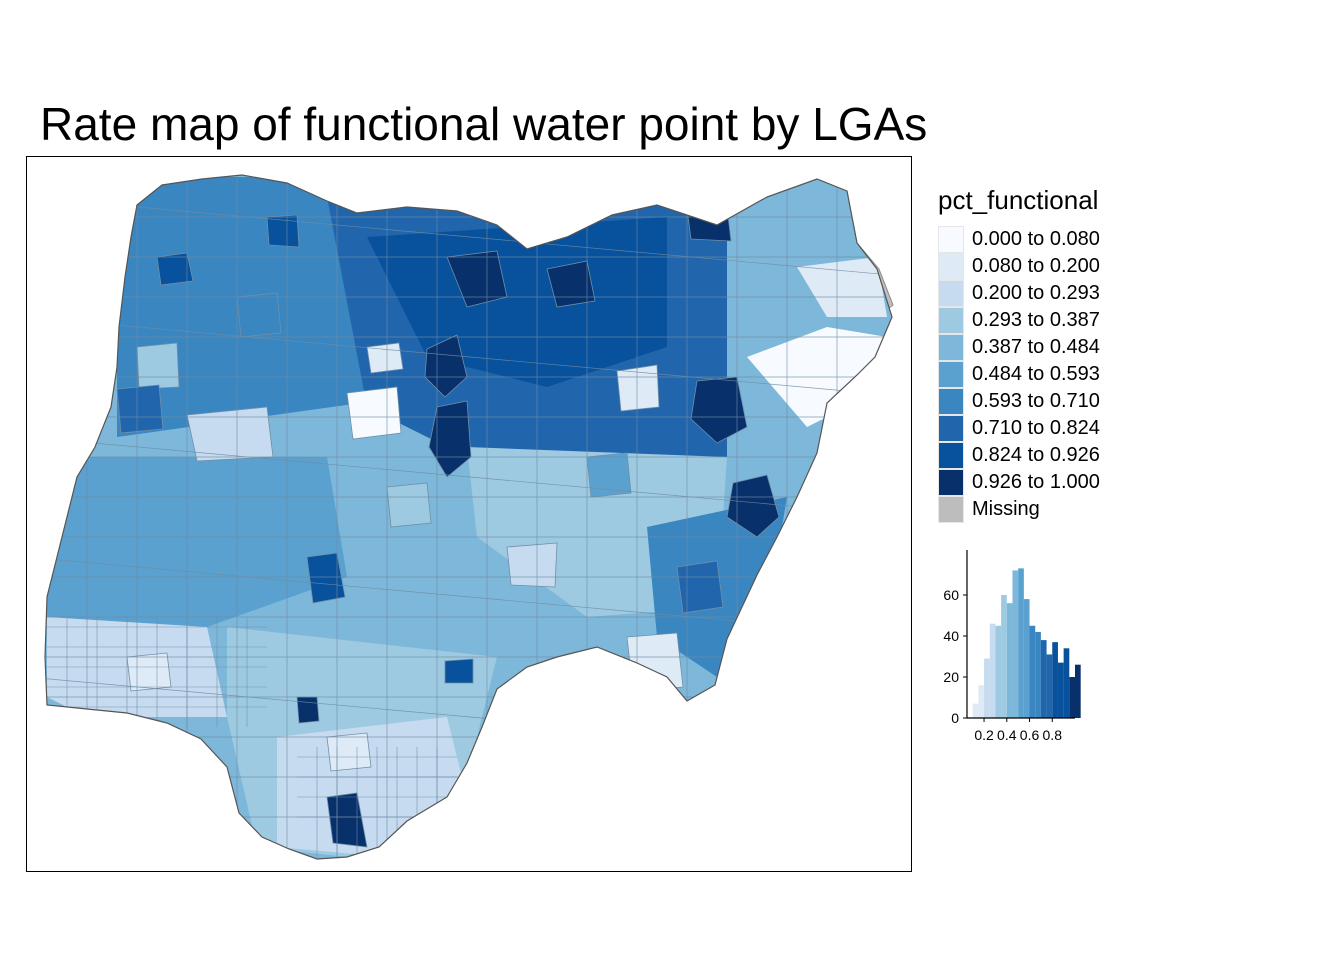 Image resolution: width=1344 pixels, height=960 pixels. I want to click on legend-label: 0.710 to 0.824, so click(1036, 428).